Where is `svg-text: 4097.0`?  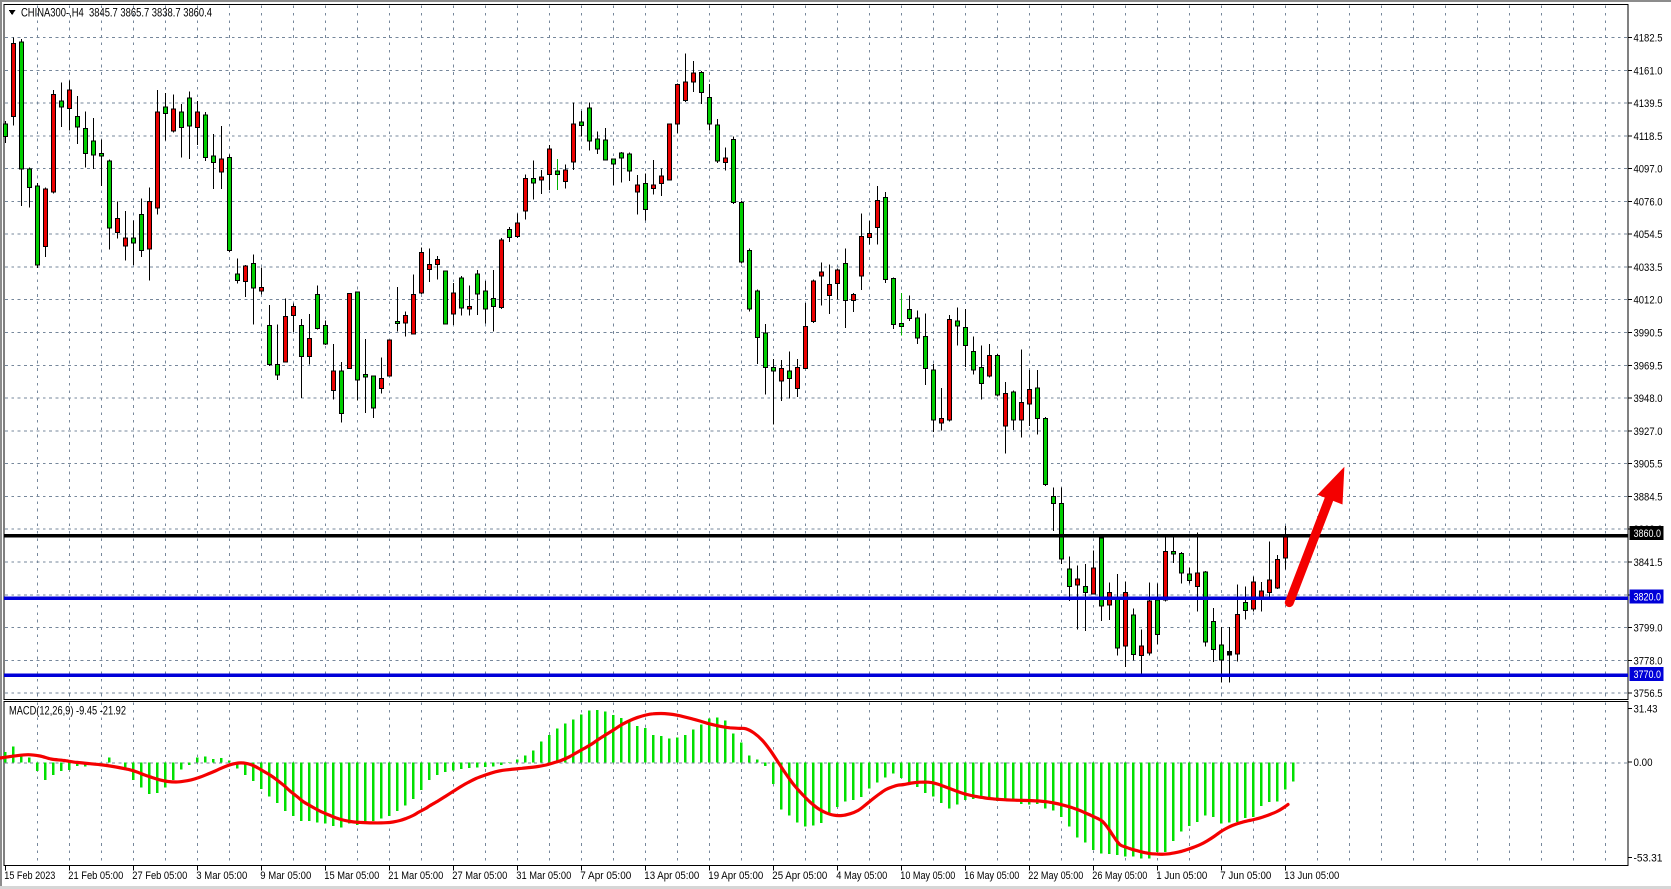
svg-text: 4097.0 is located at coordinates (1648, 170).